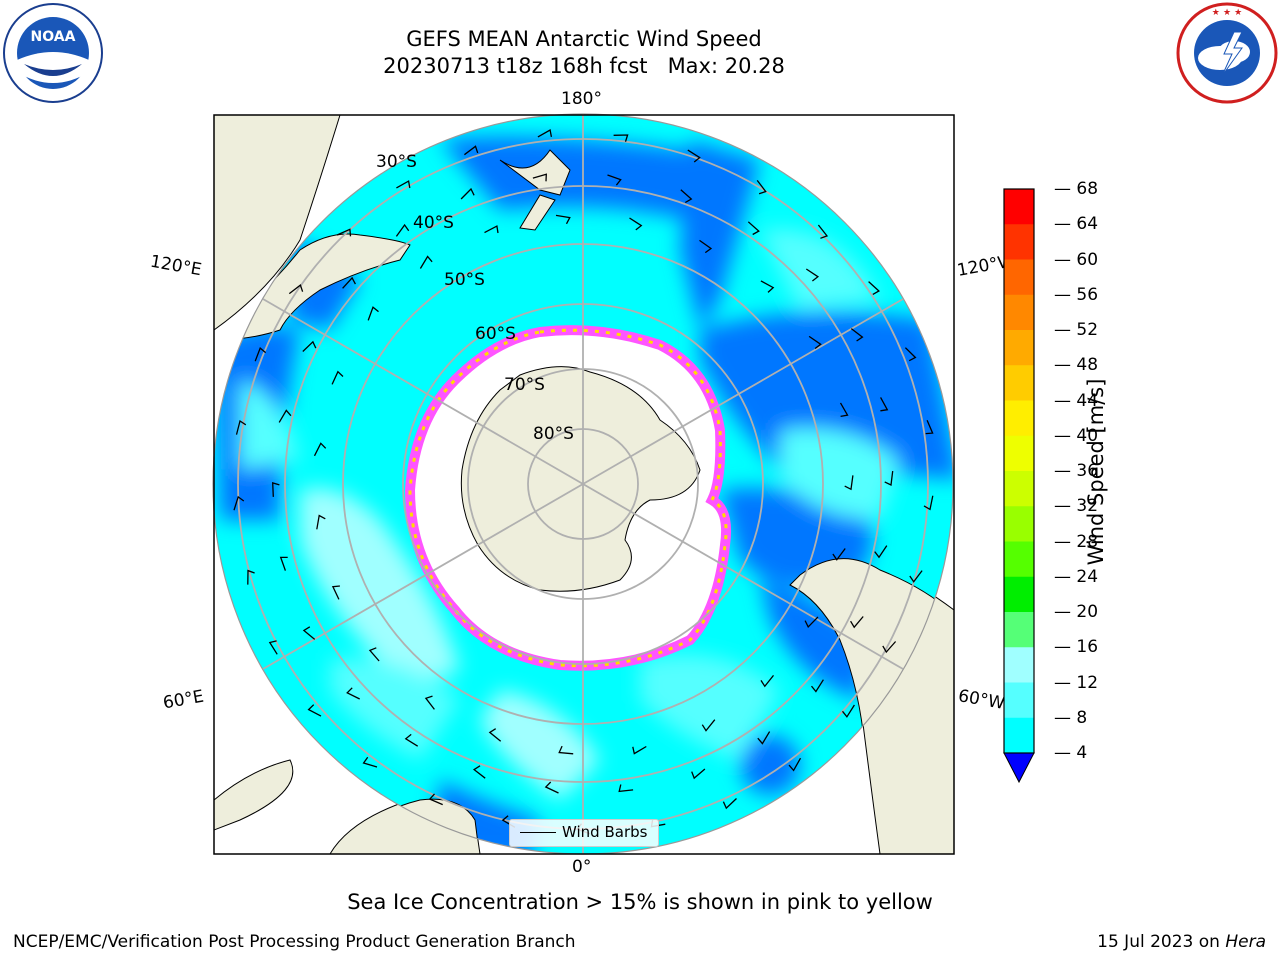 The height and width of the screenshot is (960, 1280). What do you see at coordinates (495, 334) in the screenshot?
I see `lat-label-60s: 60°S` at bounding box center [495, 334].